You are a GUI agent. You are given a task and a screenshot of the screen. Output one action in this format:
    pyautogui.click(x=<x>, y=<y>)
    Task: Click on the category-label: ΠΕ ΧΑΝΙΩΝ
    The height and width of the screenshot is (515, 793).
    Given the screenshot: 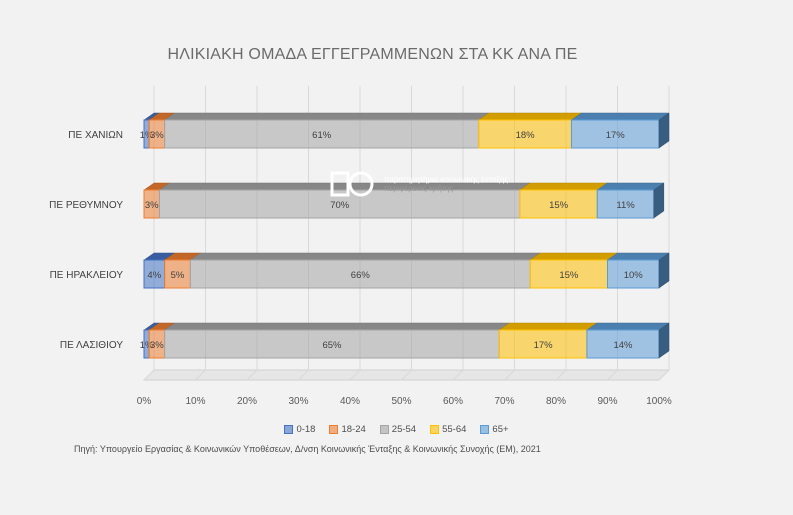 What is the action you would take?
    pyautogui.click(x=95, y=135)
    